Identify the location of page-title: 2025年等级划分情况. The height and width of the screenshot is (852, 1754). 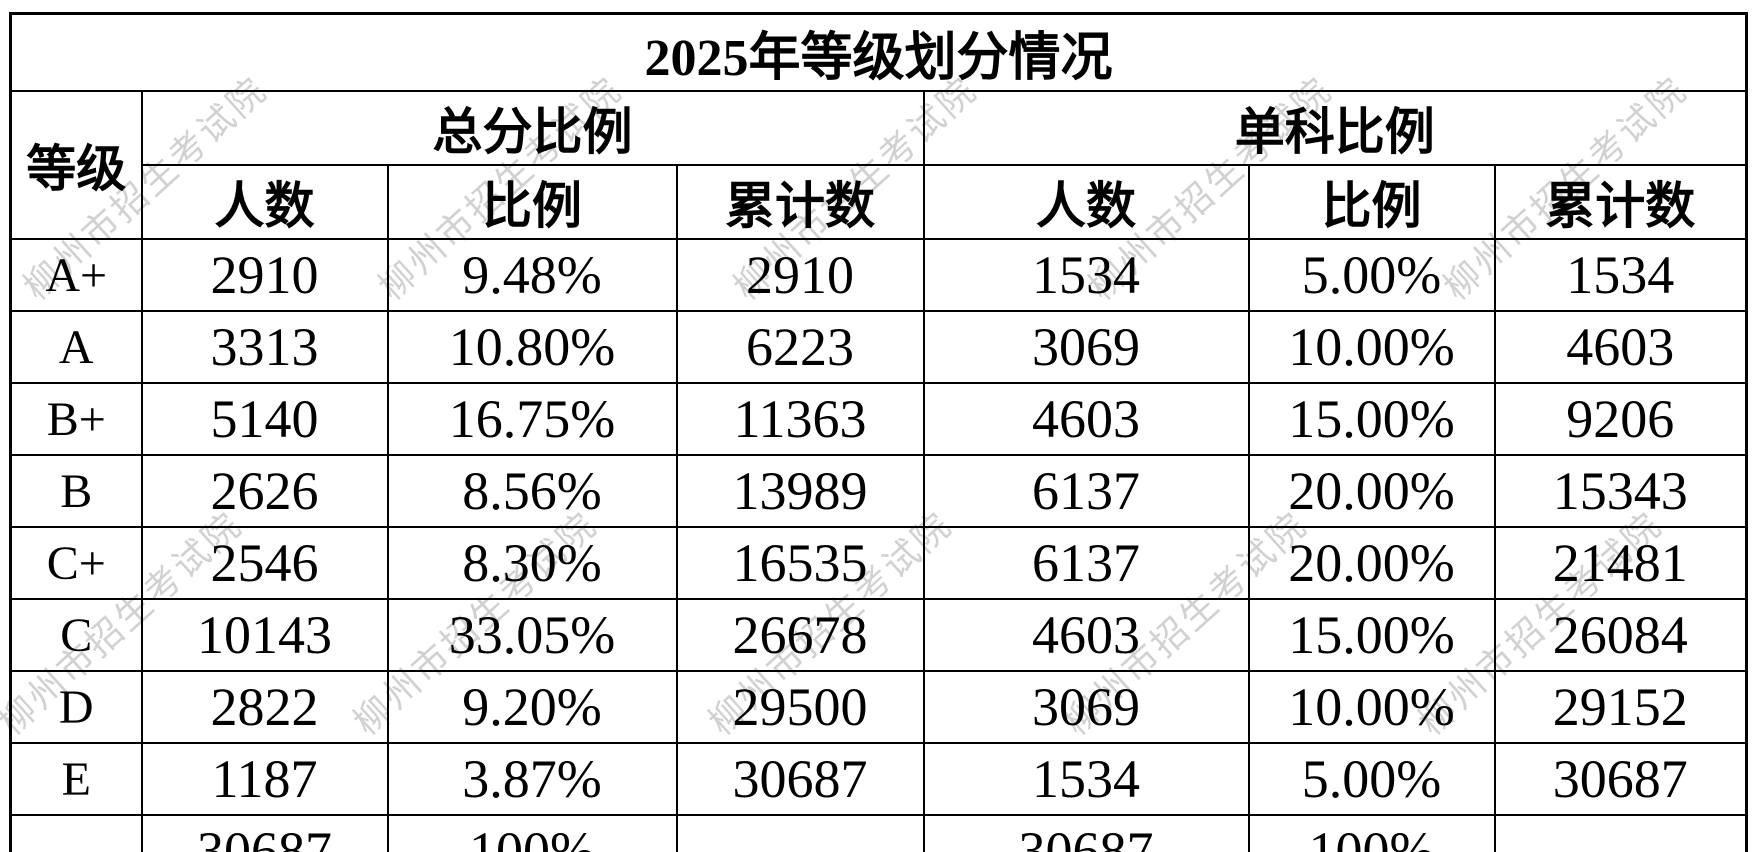
(878, 52).